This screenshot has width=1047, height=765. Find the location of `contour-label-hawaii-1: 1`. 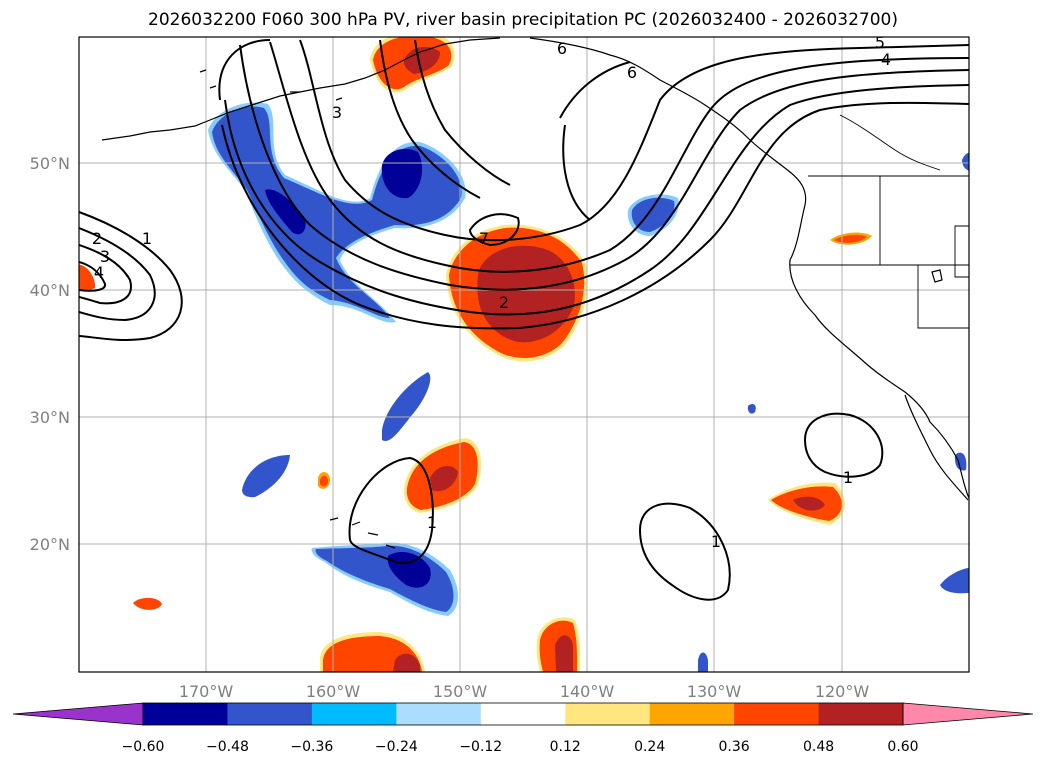

contour-label-hawaii-1: 1 is located at coordinates (432, 522).